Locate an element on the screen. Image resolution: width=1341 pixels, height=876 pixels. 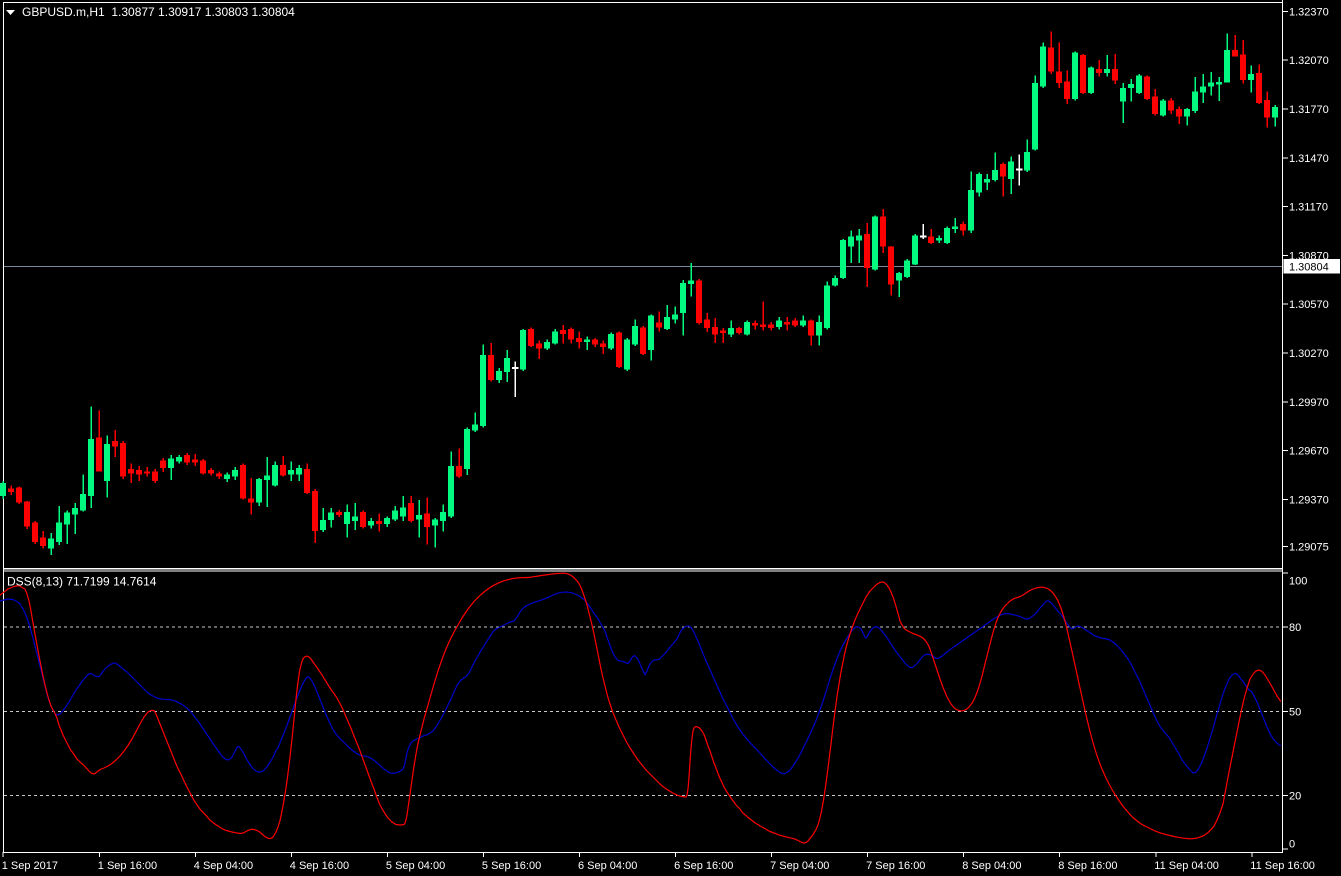
svg-text: 1.32070 is located at coordinates (1309, 61).